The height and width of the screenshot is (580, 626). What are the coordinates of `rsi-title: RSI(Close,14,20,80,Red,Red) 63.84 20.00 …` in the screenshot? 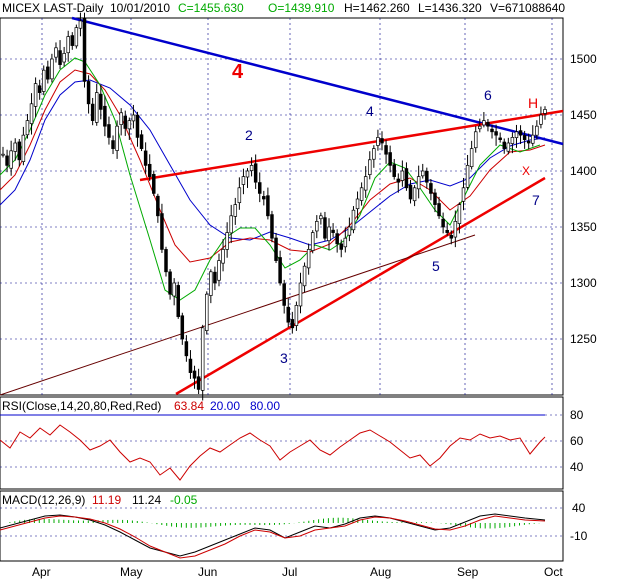 It's located at (141, 406).